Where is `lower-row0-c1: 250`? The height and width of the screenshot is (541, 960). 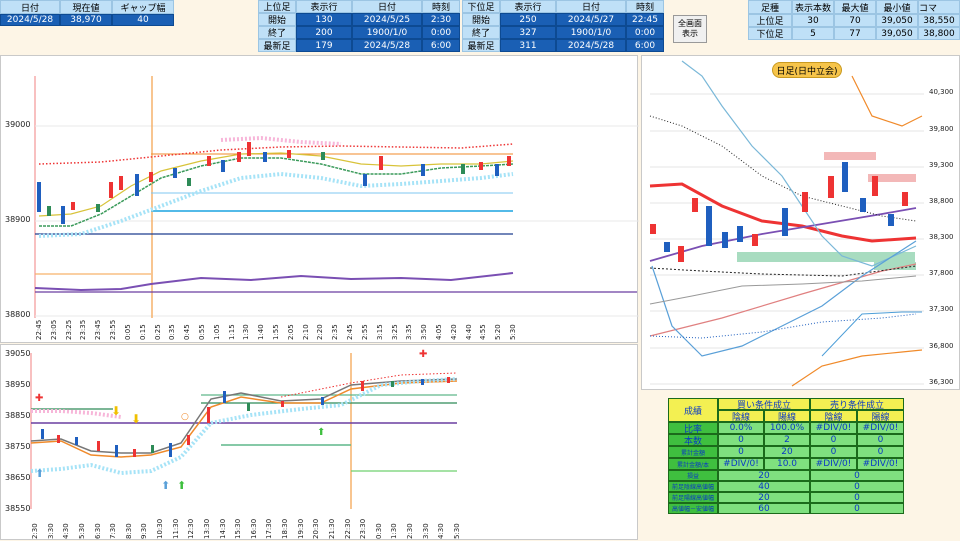 lower-row0-c1: 250 is located at coordinates (528, 19).